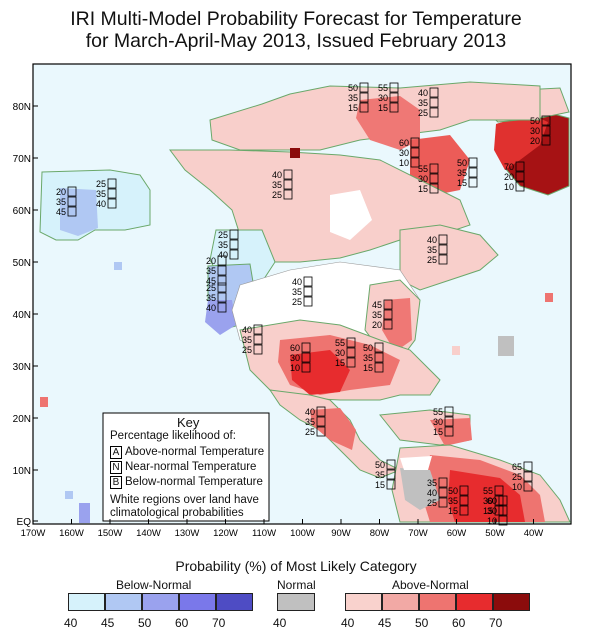 This screenshot has height=630, width=592. I want to click on region-caribbean-red, so click(451, 432).